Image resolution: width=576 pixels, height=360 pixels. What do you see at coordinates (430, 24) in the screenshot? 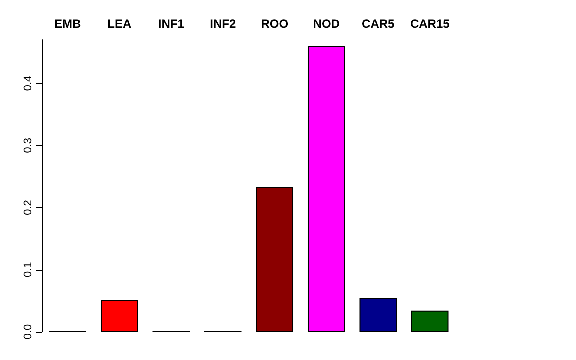
I see `x-tick-label: CAR15` at bounding box center [430, 24].